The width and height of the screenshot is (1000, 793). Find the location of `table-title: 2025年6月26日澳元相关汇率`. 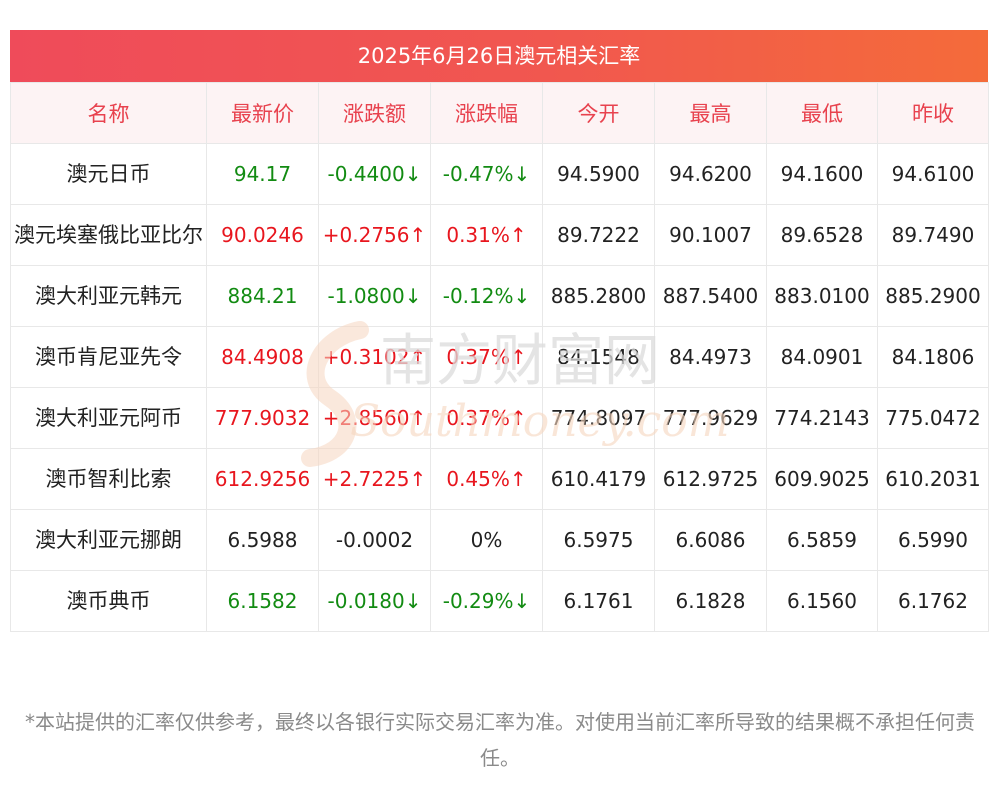

table-title: 2025年6月26日澳元相关汇率 is located at coordinates (499, 56).